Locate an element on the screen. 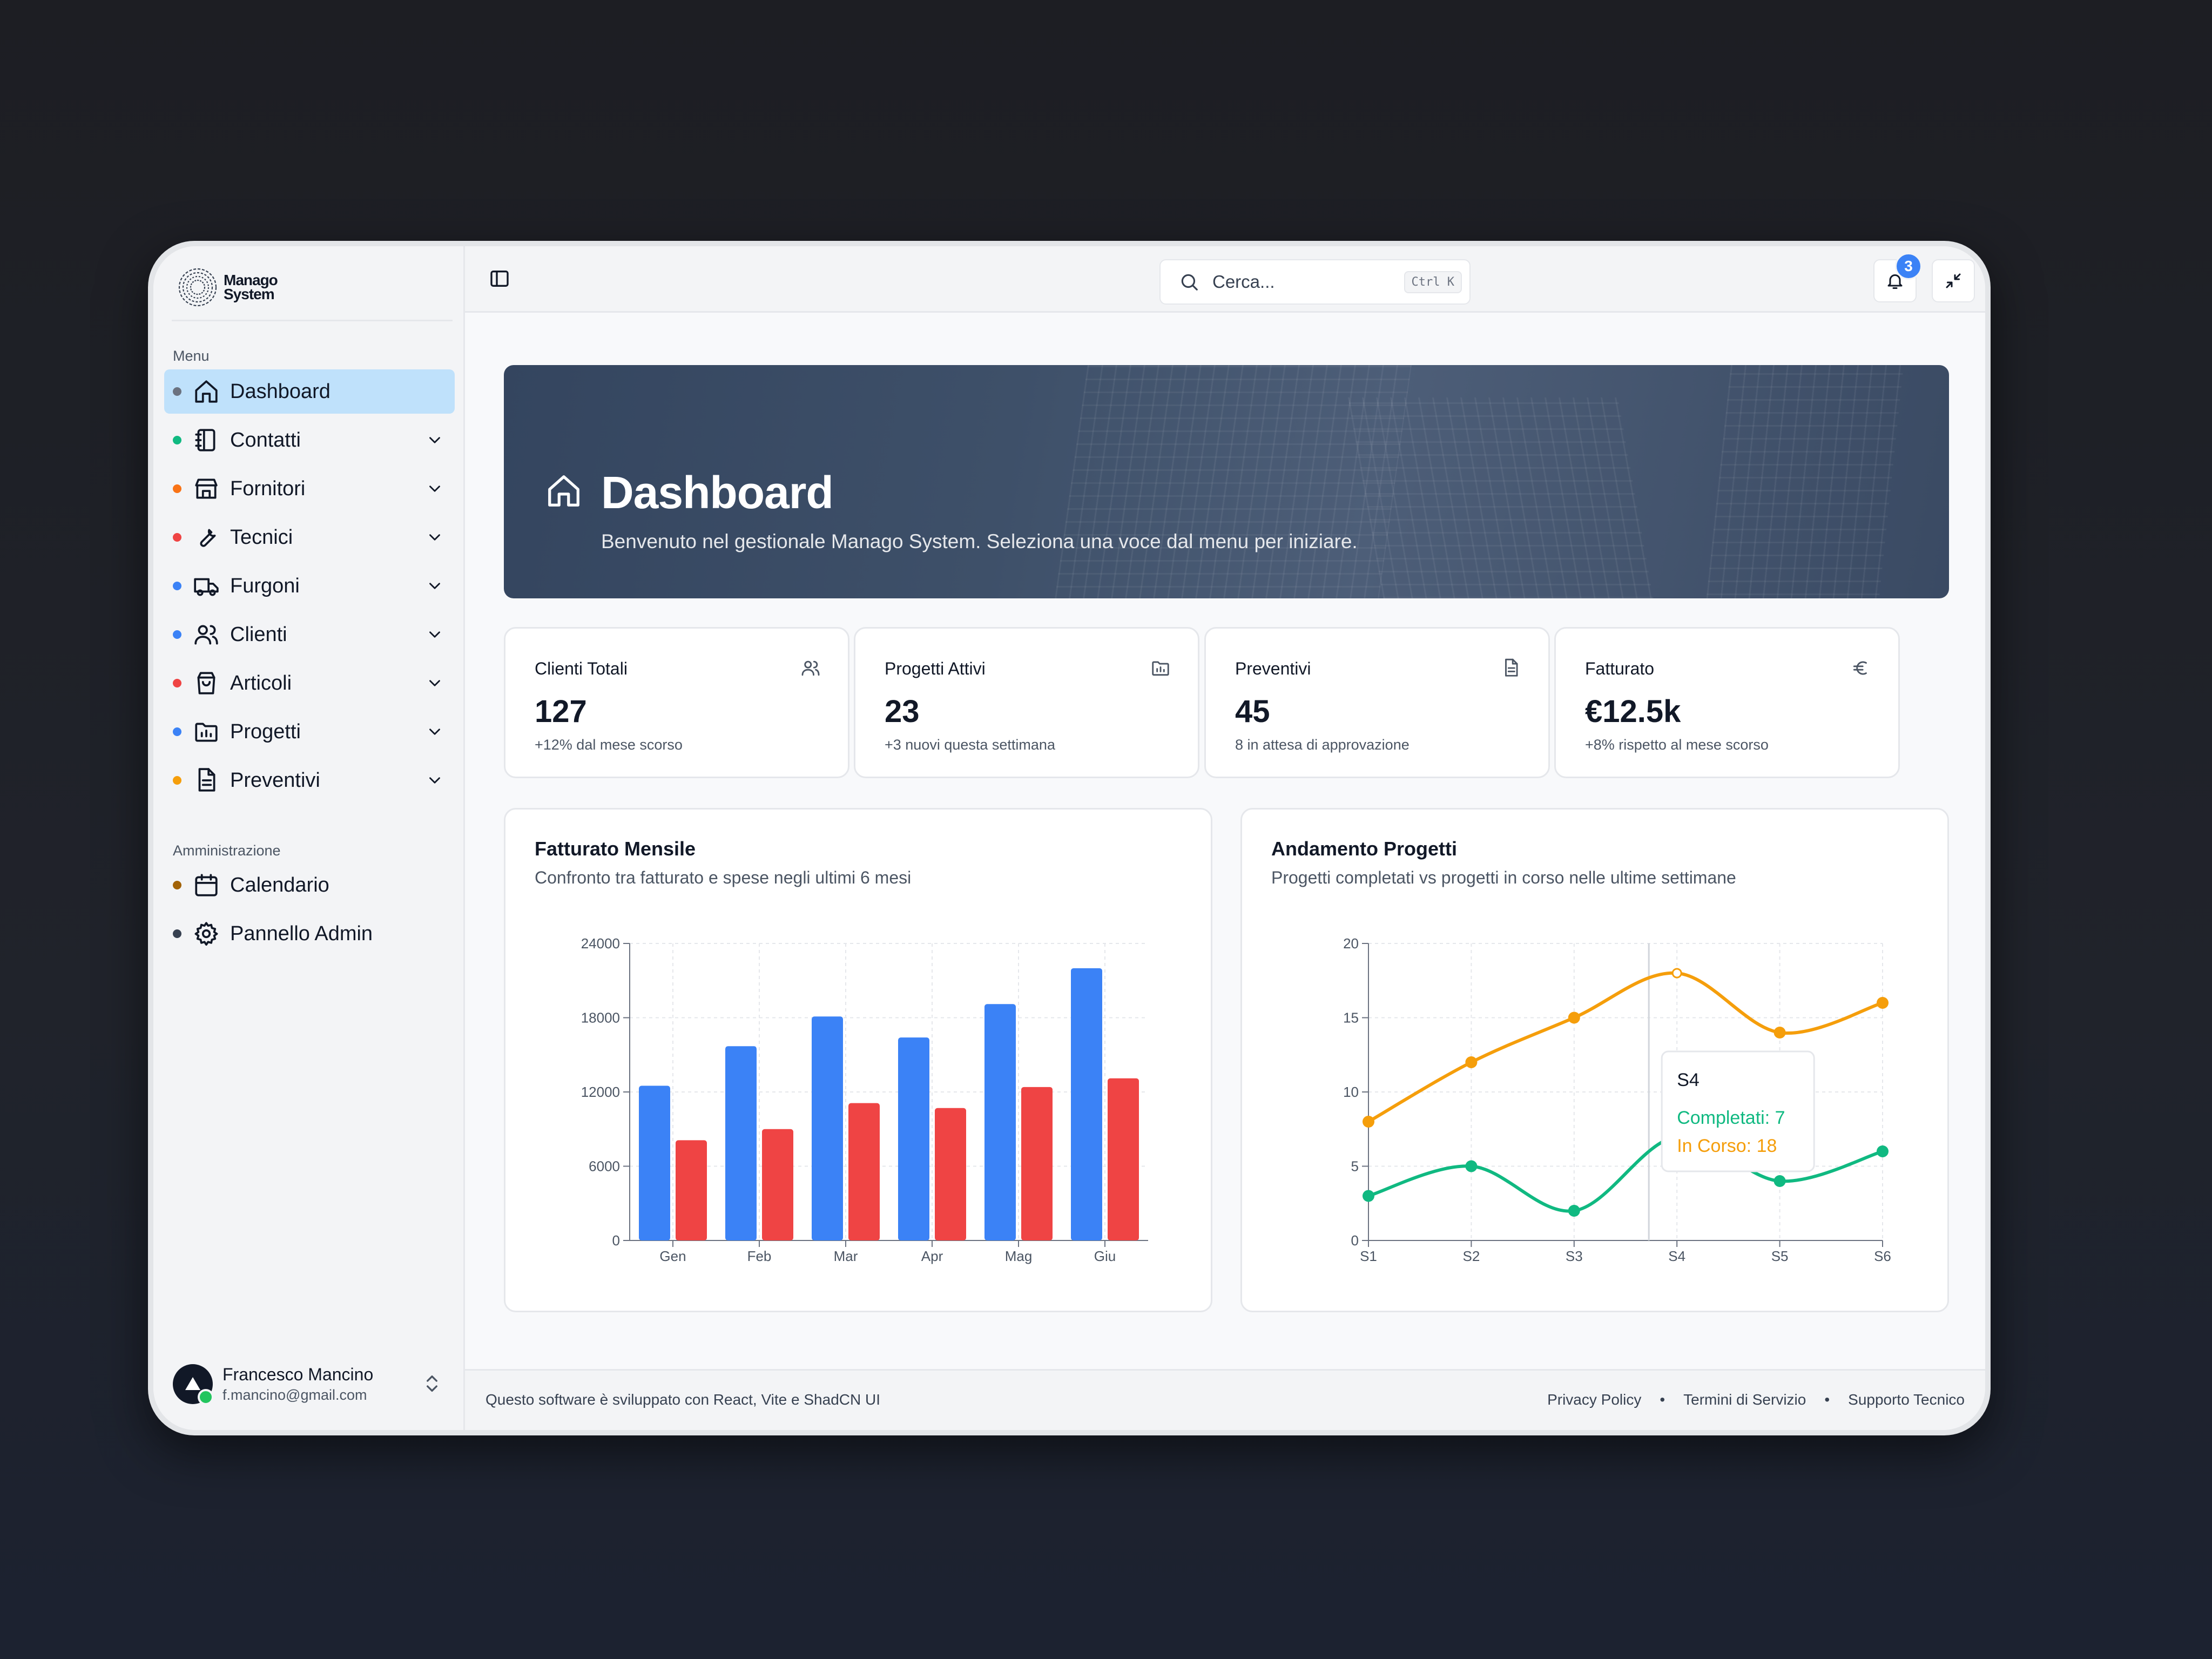  hero-building-decoration is located at coordinates (1805, 481).